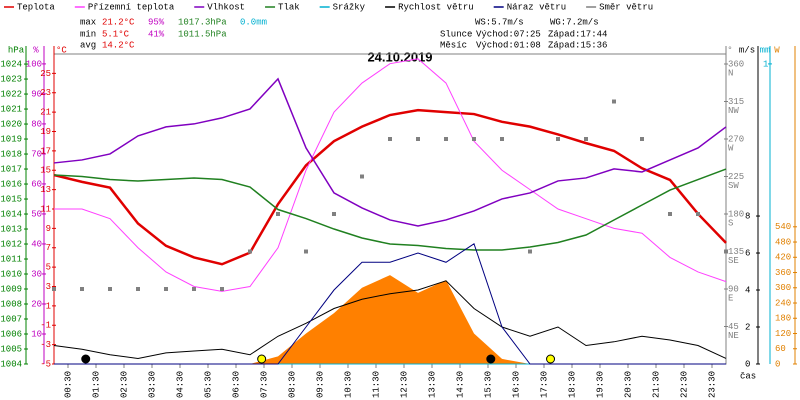  What do you see at coordinates (11, 169) in the screenshot?
I see `y-tick-label: 1017` at bounding box center [11, 169].